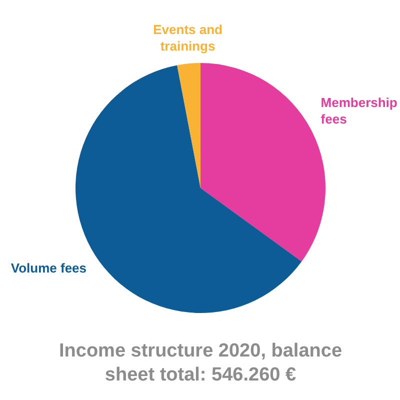 Image resolution: width=400 pixels, height=400 pixels. I want to click on slice-label: Events and trainings, so click(188, 38).